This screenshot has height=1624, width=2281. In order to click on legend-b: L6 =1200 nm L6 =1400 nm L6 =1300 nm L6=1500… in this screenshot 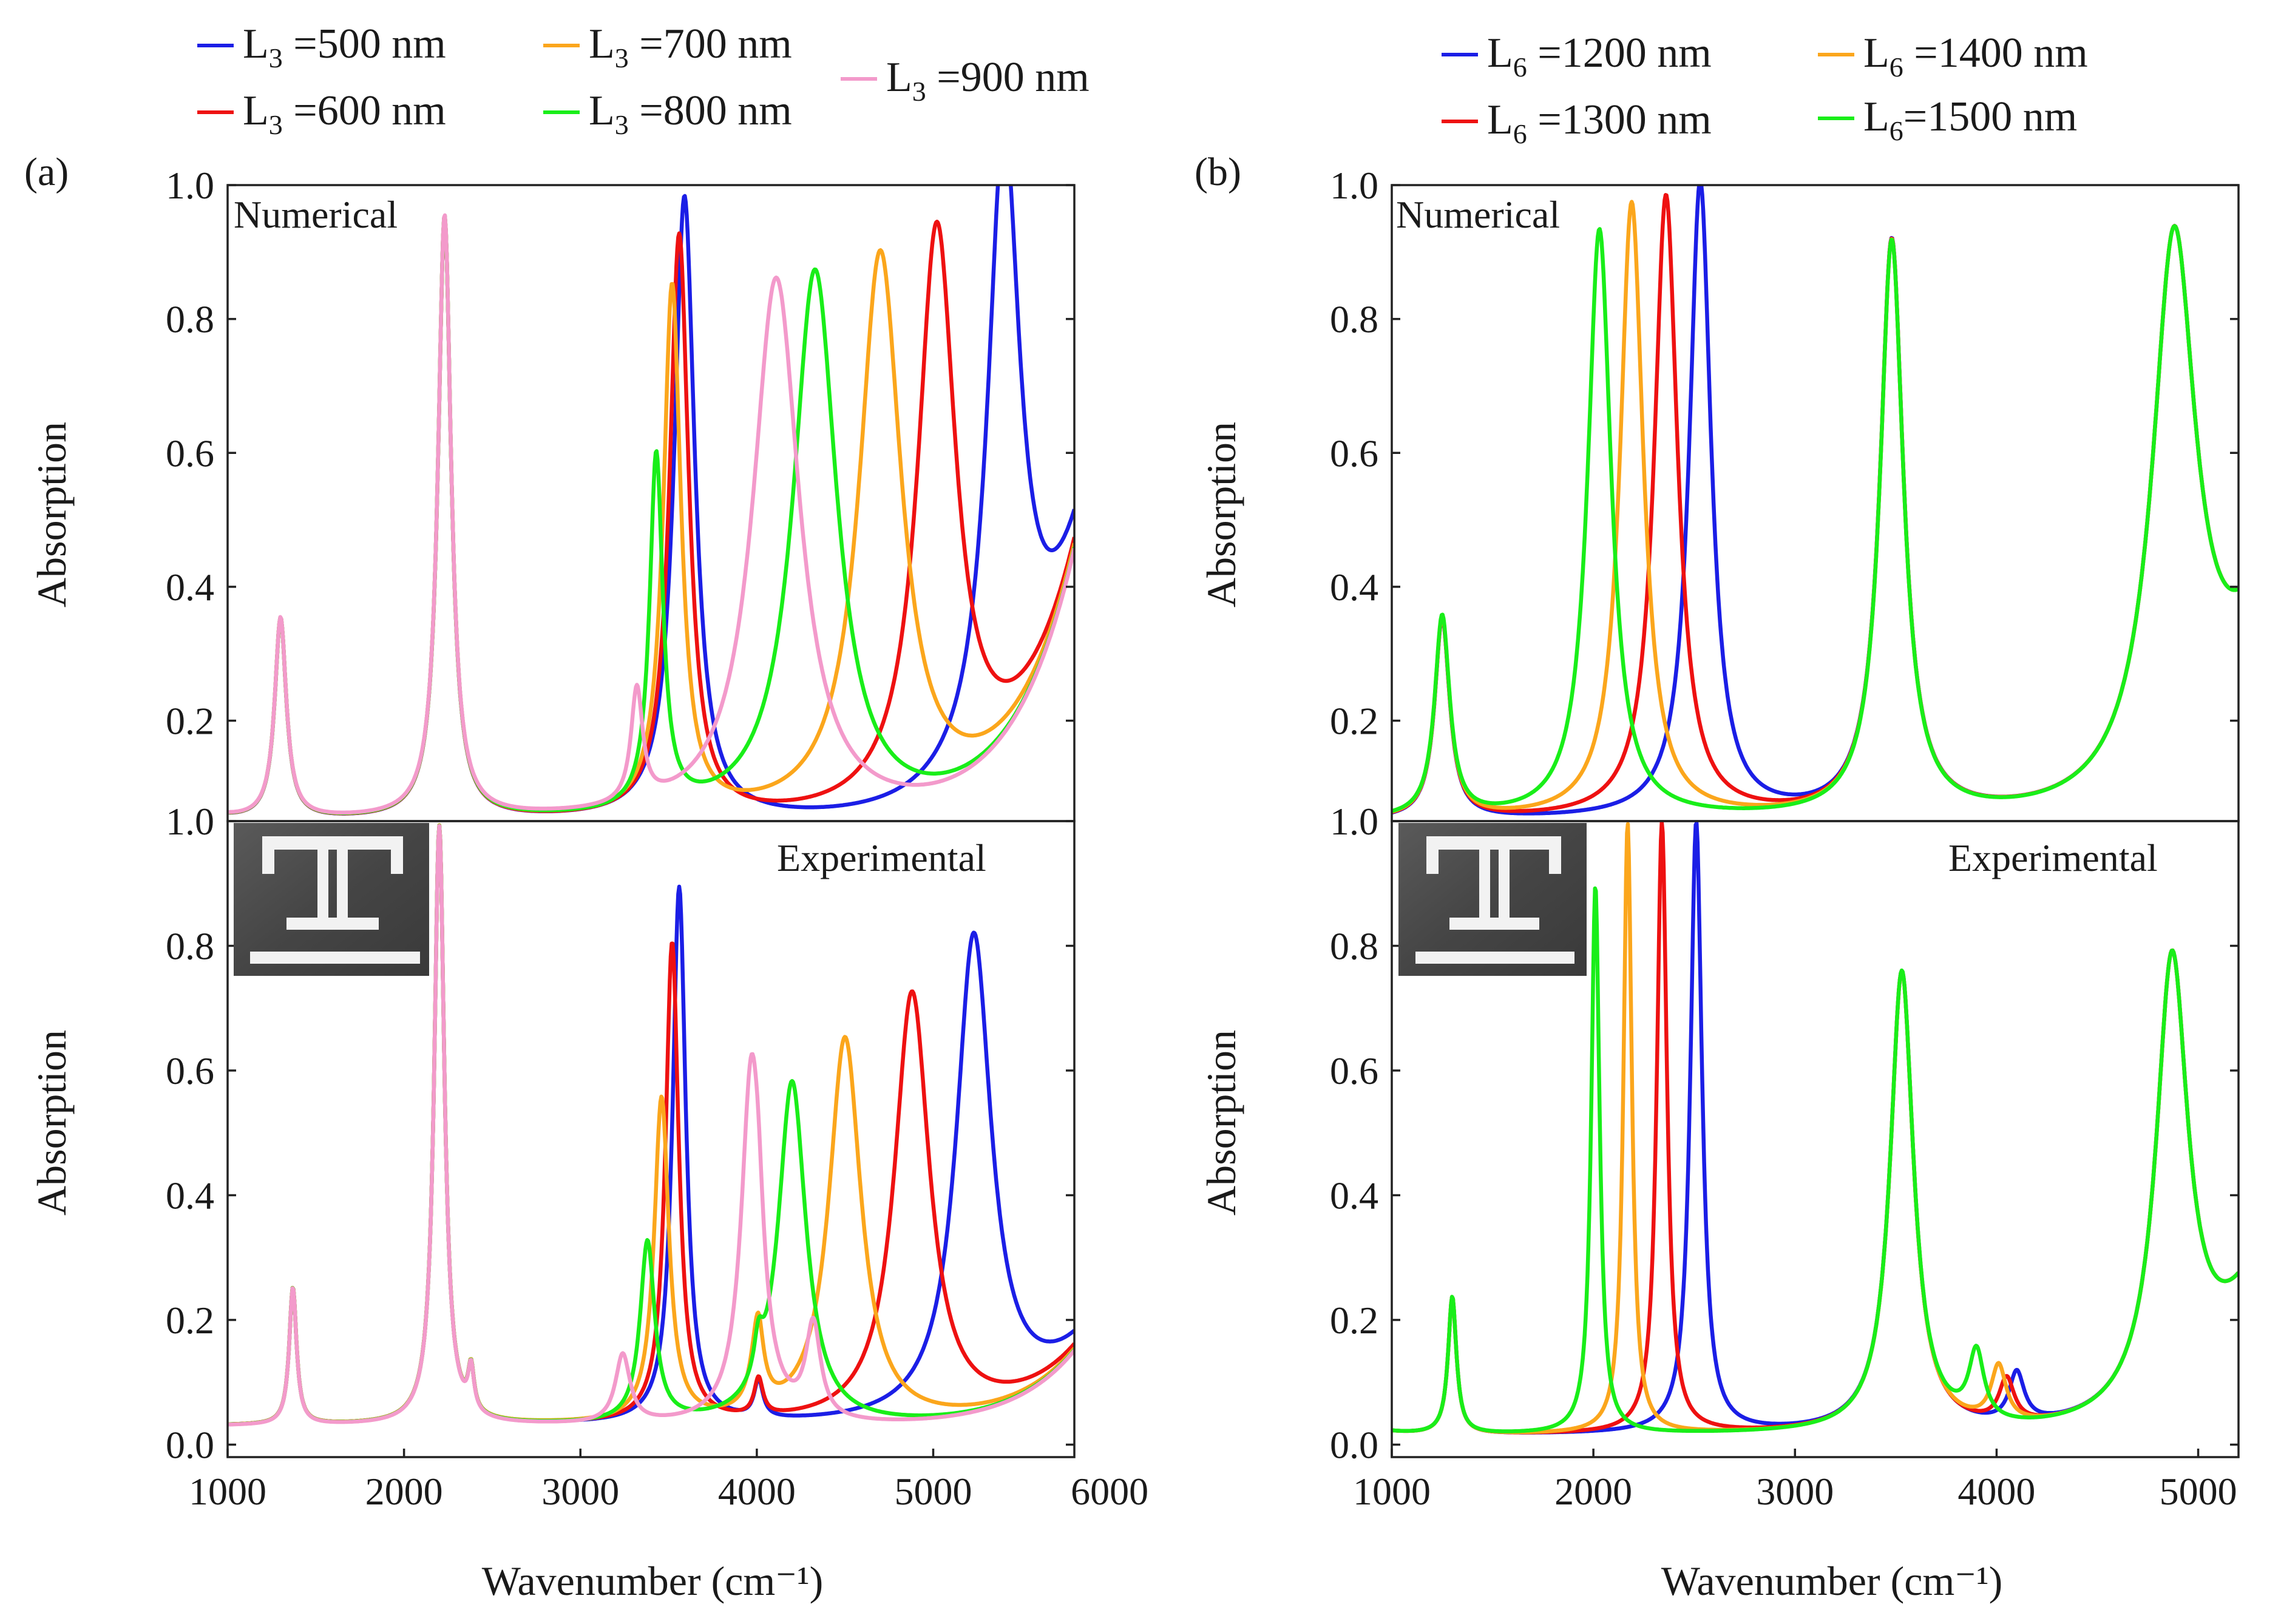, I will do `click(1765, 89)`.